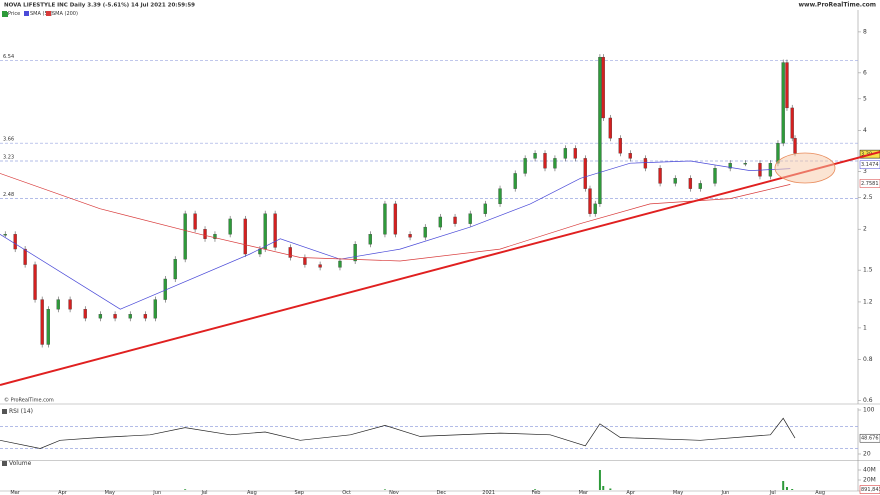 This screenshot has width=880, height=495. I want to click on y-tick-label: 1.5, so click(868, 270).